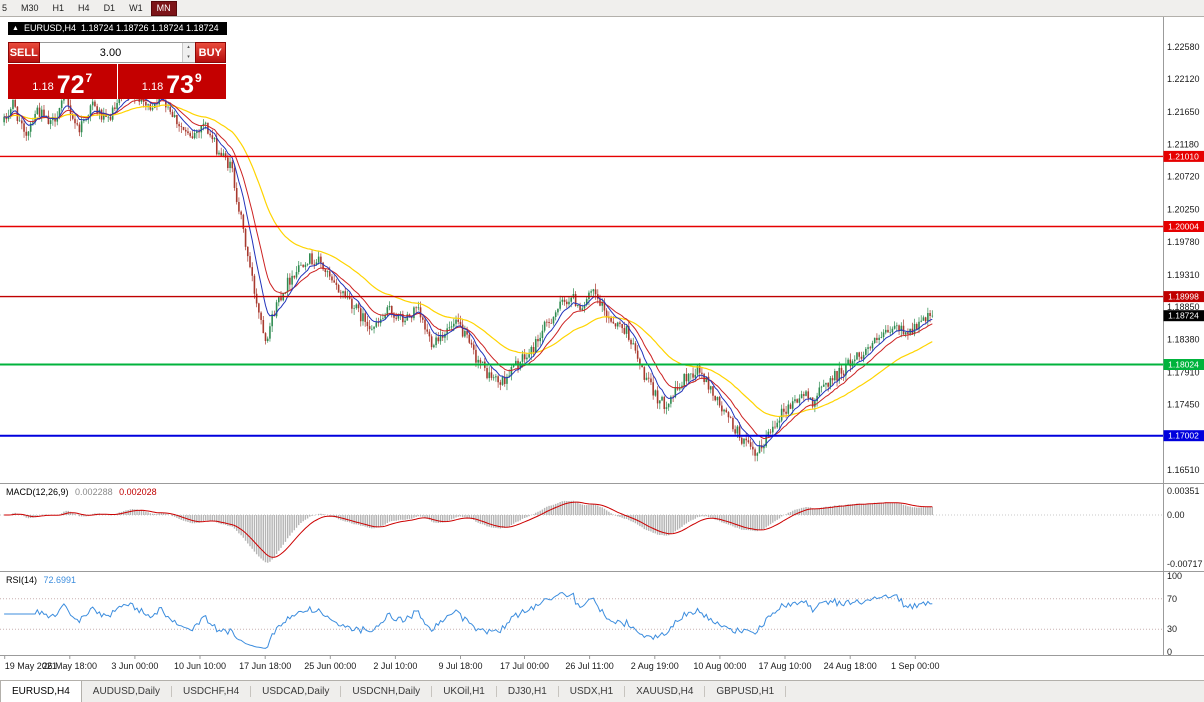  I want to click on tf-button-h1: H1, so click(58, 7).